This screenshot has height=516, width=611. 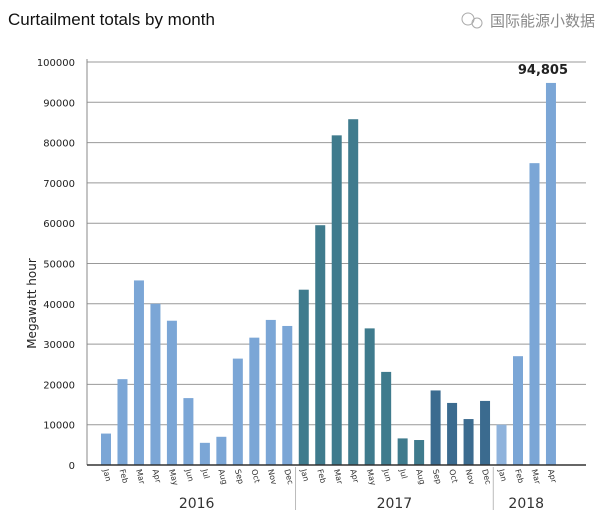 I want to click on year-label: 2018, so click(x=526, y=504).